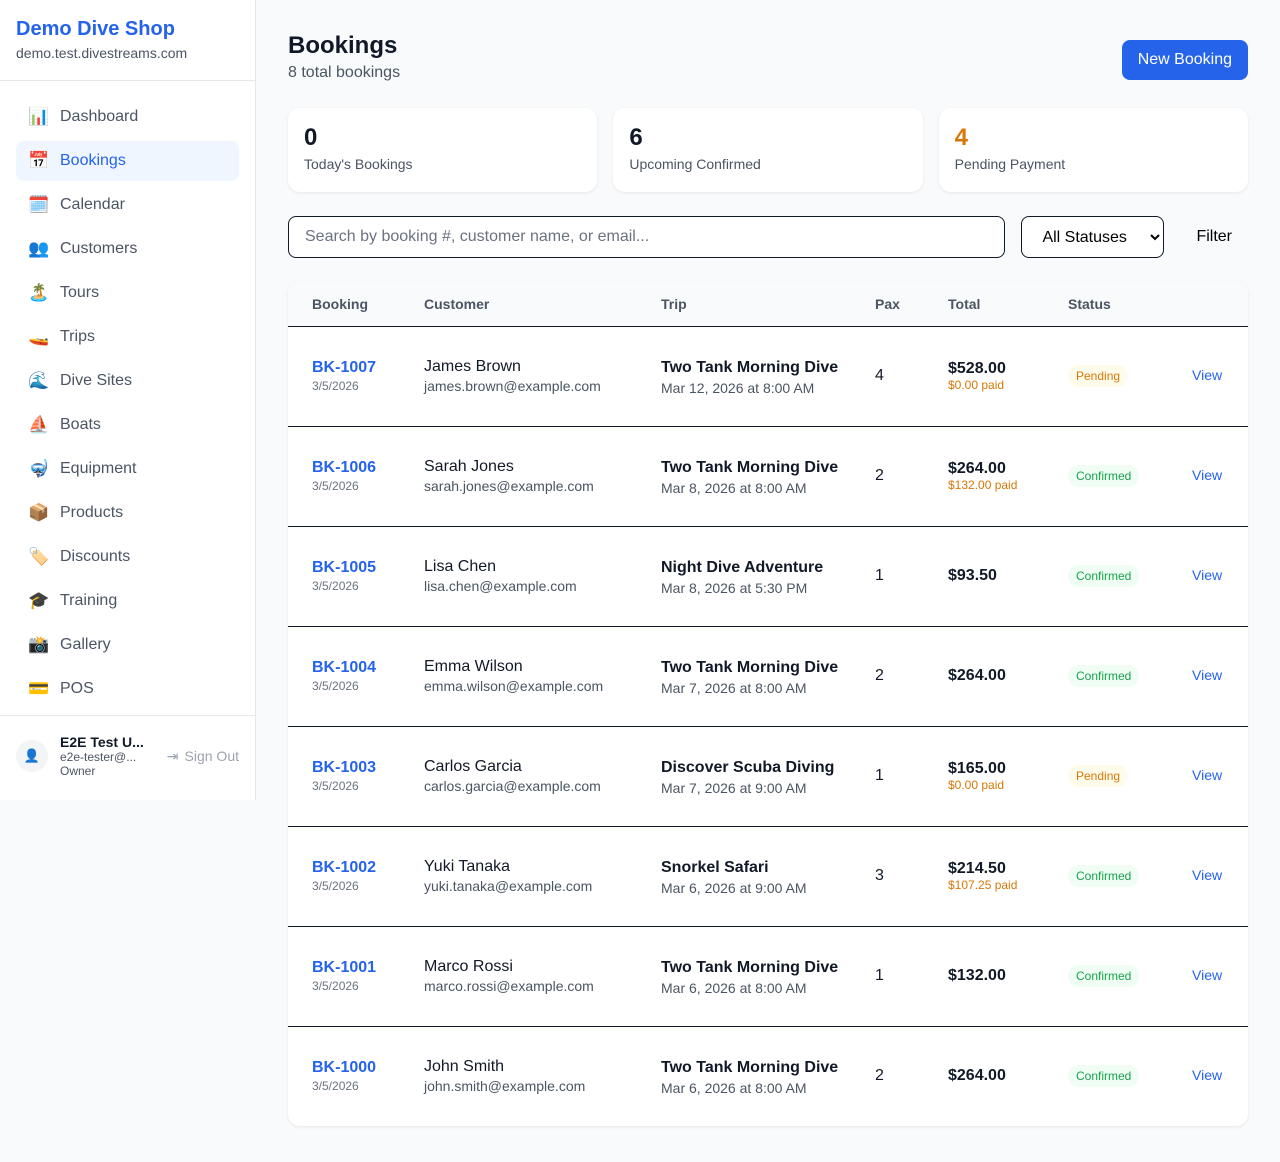  Describe the element at coordinates (734, 488) in the screenshot. I see `trip-date: Mar 8, 2026 at 8:00 AM` at that location.